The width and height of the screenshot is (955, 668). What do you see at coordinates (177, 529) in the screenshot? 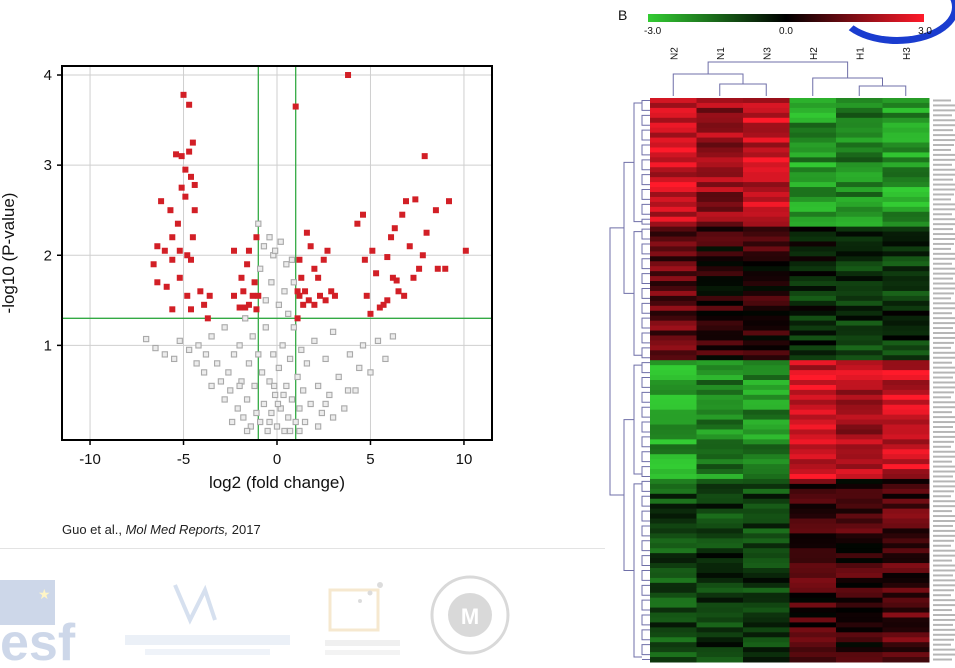
I see `citation-journal: Mol Med Reports,` at bounding box center [177, 529].